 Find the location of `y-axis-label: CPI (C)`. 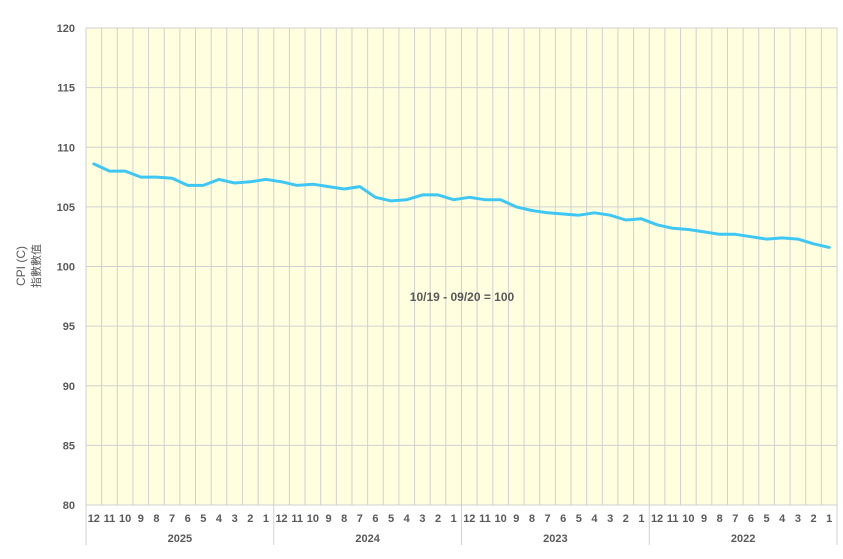

y-axis-label: CPI (C) is located at coordinates (21, 266).